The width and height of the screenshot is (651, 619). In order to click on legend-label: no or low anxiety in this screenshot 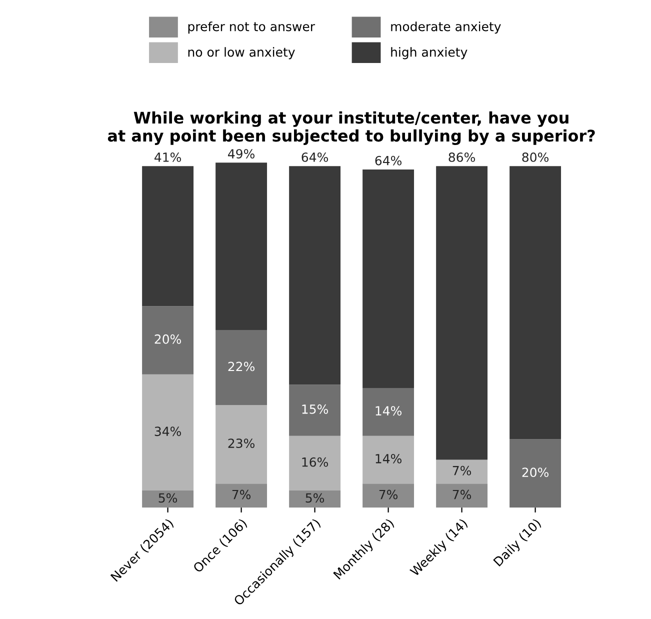, I will do `click(241, 53)`.